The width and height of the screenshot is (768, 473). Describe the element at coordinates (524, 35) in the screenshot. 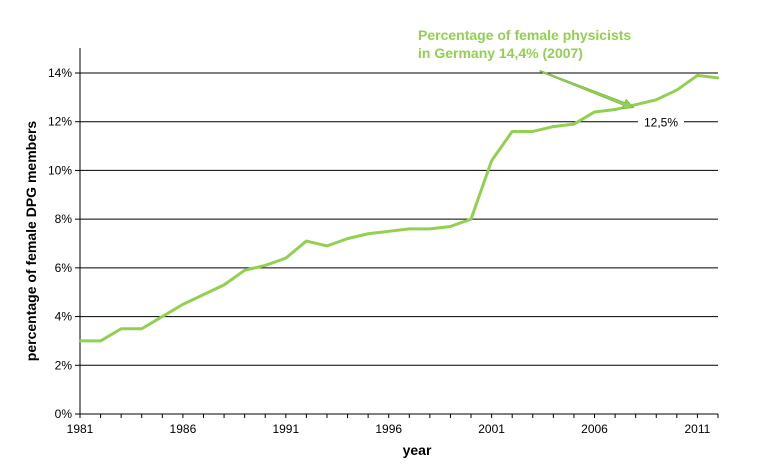

I see `annotation-line-1: Percentage of female physicists` at that location.